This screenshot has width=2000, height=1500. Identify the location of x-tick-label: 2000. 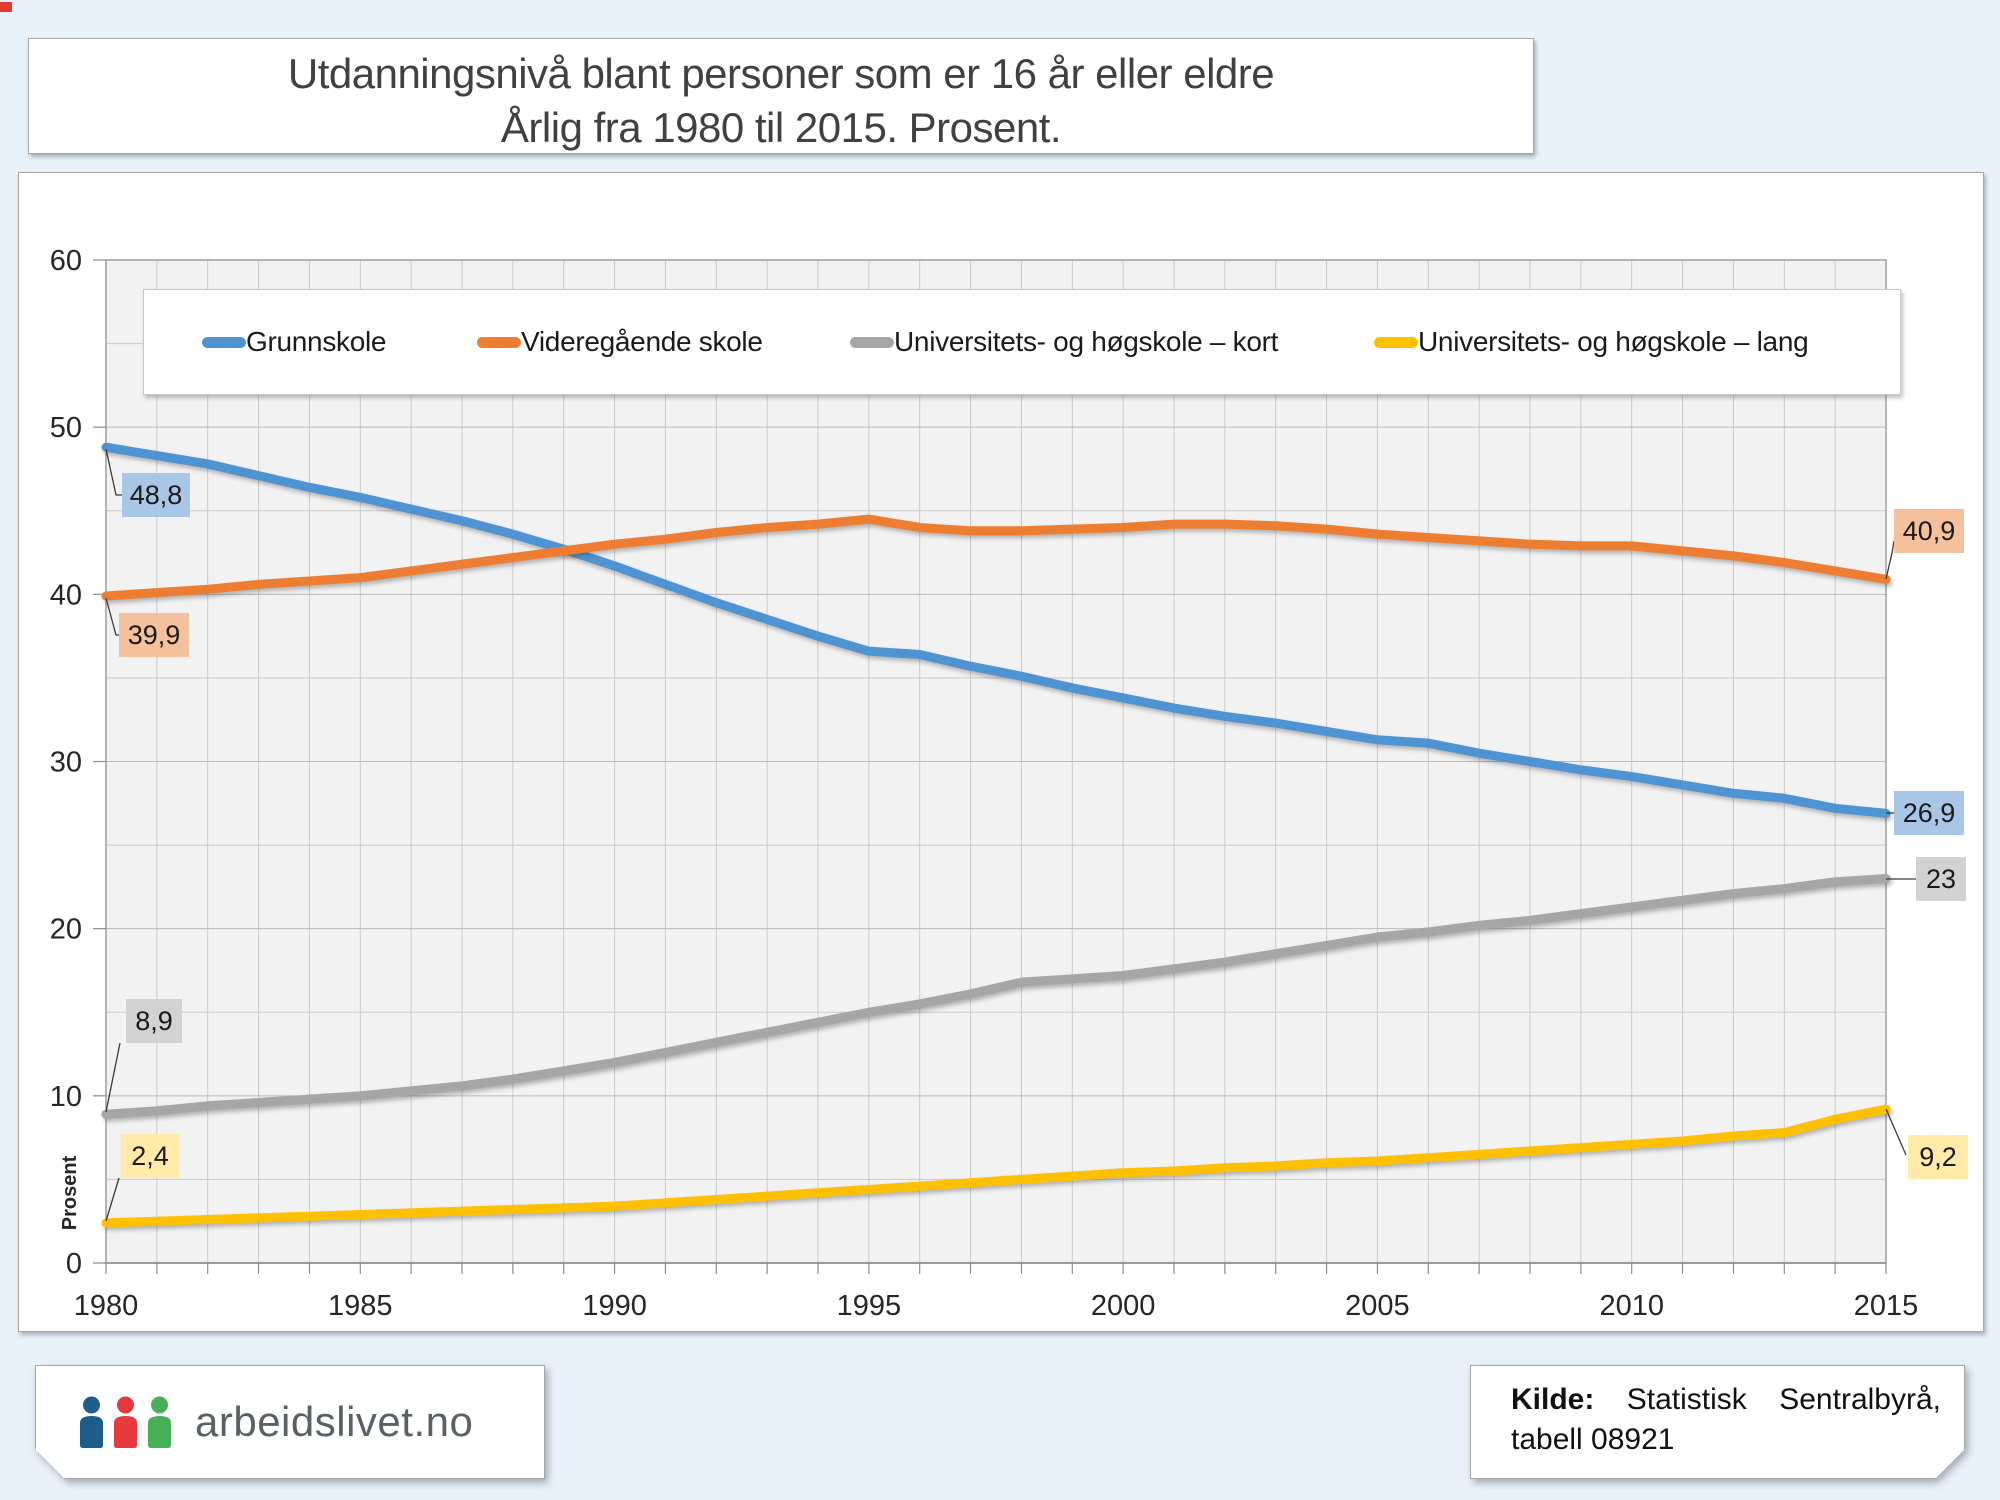
(1123, 1306).